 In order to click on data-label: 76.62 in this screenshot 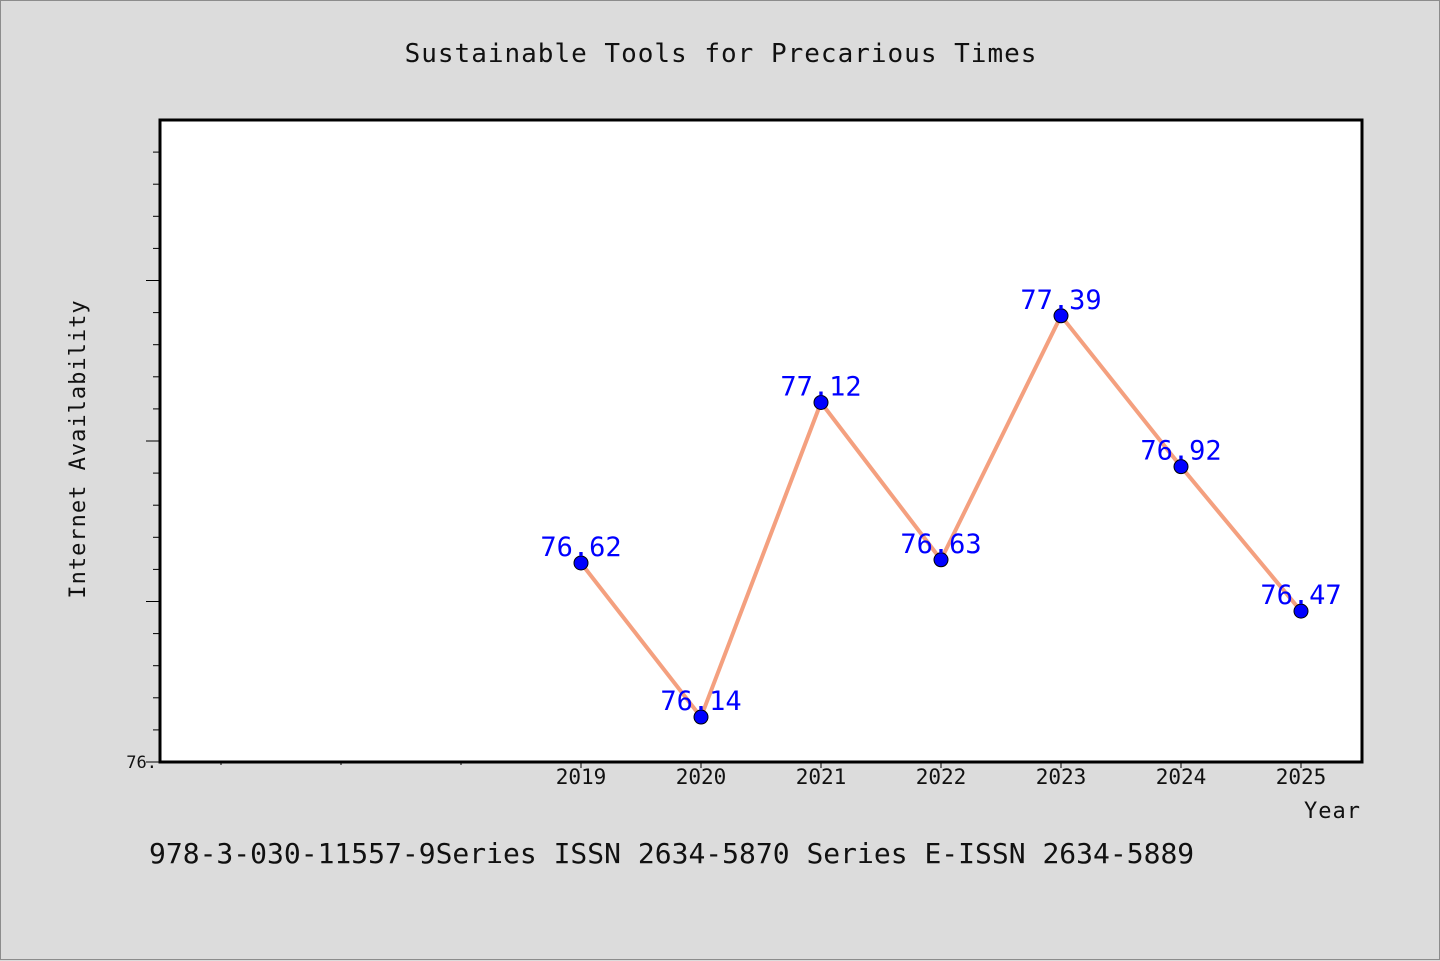, I will do `click(580, 547)`.